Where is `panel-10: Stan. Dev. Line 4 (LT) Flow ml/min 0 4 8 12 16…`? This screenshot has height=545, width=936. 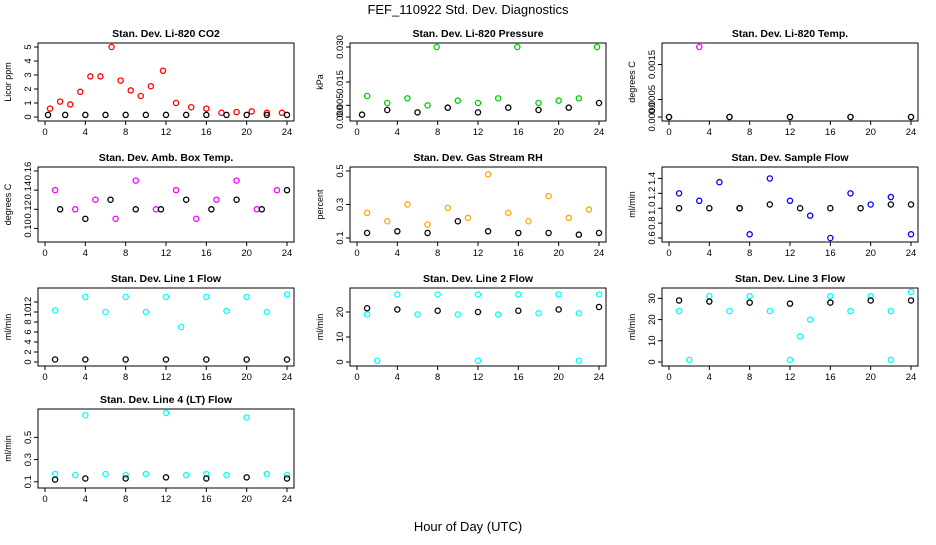
panel-10: Stan. Dev. Line 4 (LT) Flow ml/min 0 4 8 12 16… is located at coordinates (149, 449).